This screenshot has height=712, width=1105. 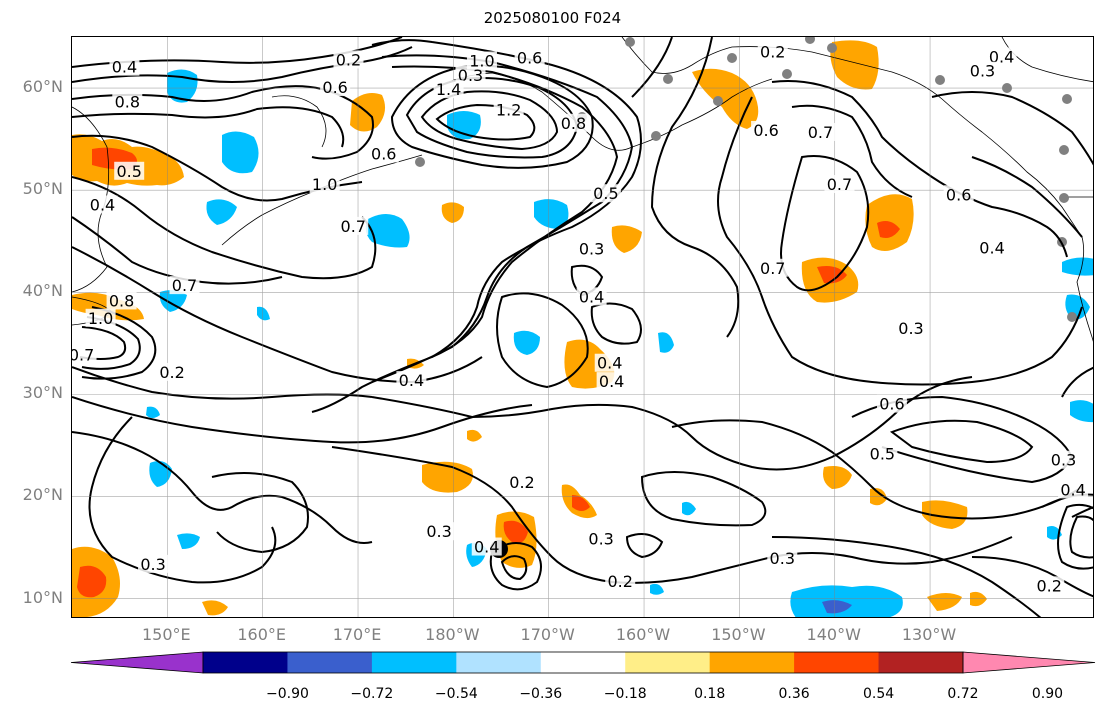 I want to click on longitude-tick-label: 170°W, so click(x=547, y=634).